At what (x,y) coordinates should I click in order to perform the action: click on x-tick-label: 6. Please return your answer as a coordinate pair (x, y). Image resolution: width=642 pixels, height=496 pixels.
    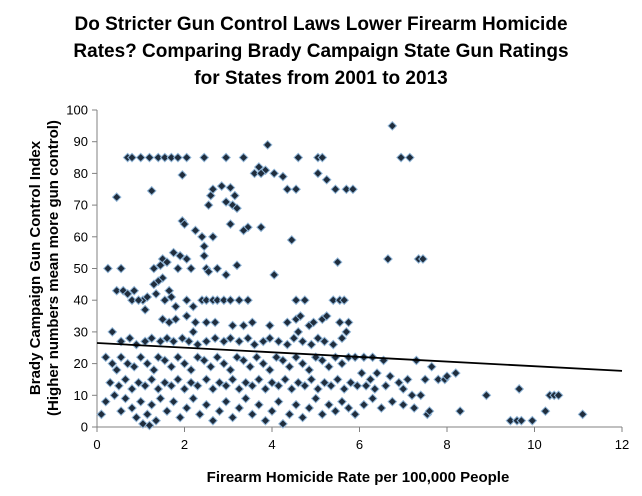
    Looking at the image, I should click on (359, 444).